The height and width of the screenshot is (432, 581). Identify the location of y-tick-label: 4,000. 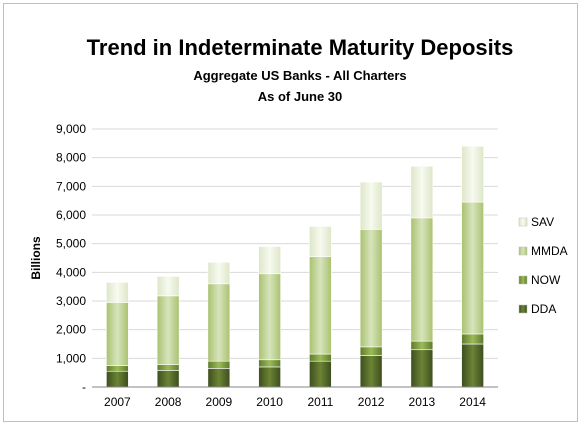
(71, 272).